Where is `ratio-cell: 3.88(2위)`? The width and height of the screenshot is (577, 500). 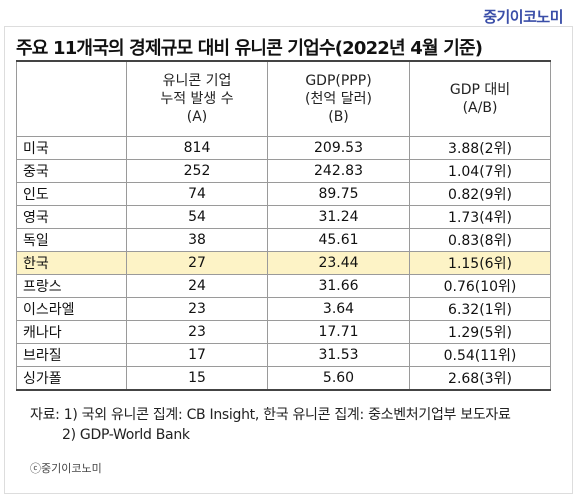
ratio-cell: 3.88(2위) is located at coordinates (480, 148).